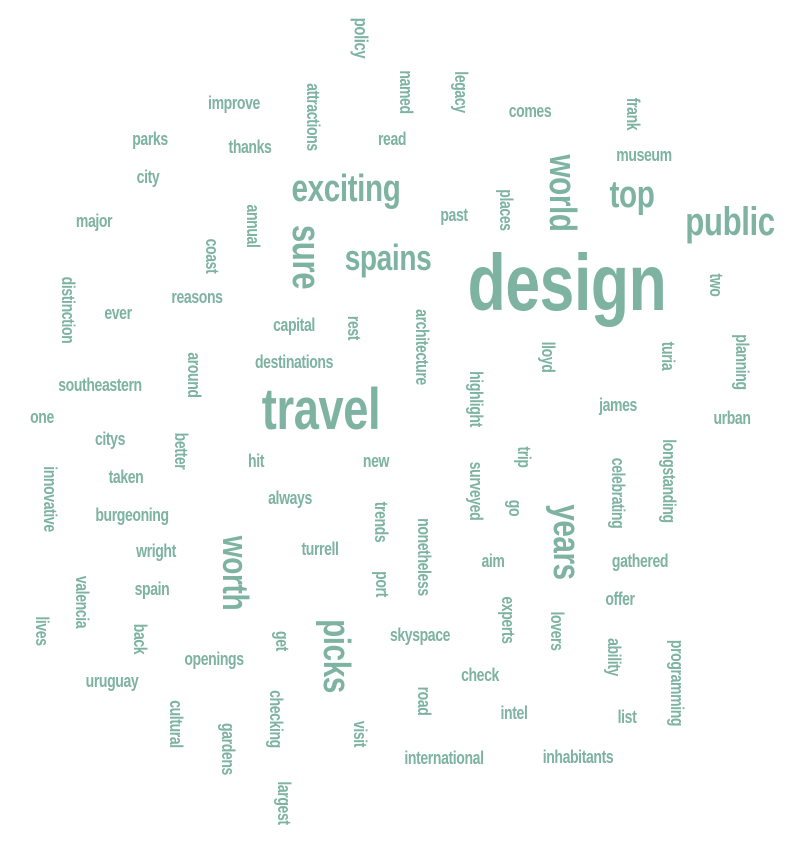  Describe the element at coordinates (212, 256) in the screenshot. I see `word: coast` at that location.